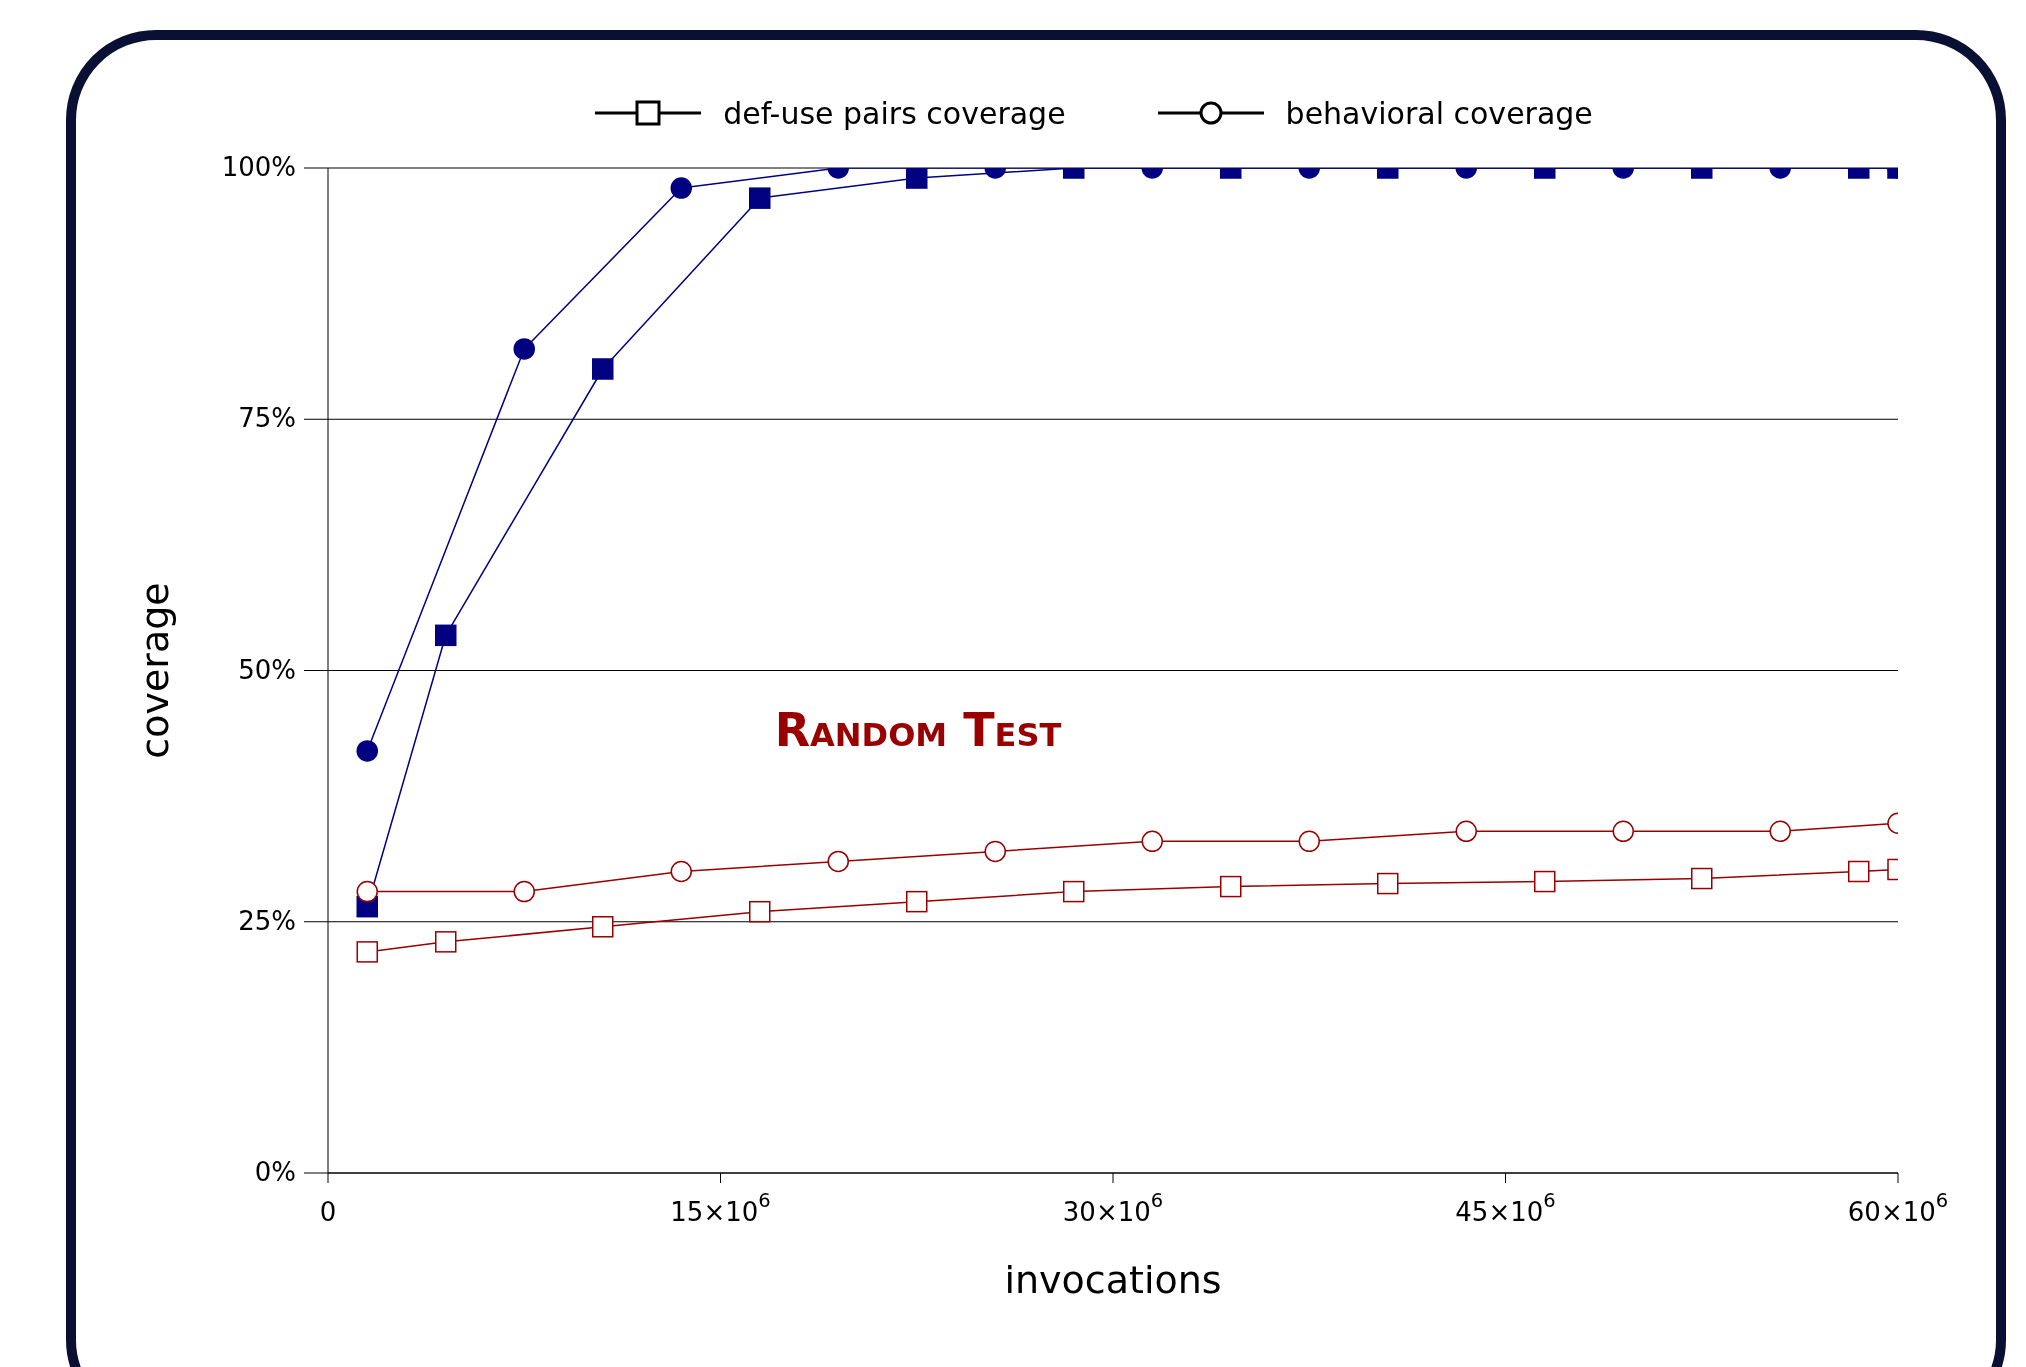  What do you see at coordinates (267, 417) in the screenshot?
I see `y-tick-label: 75%` at bounding box center [267, 417].